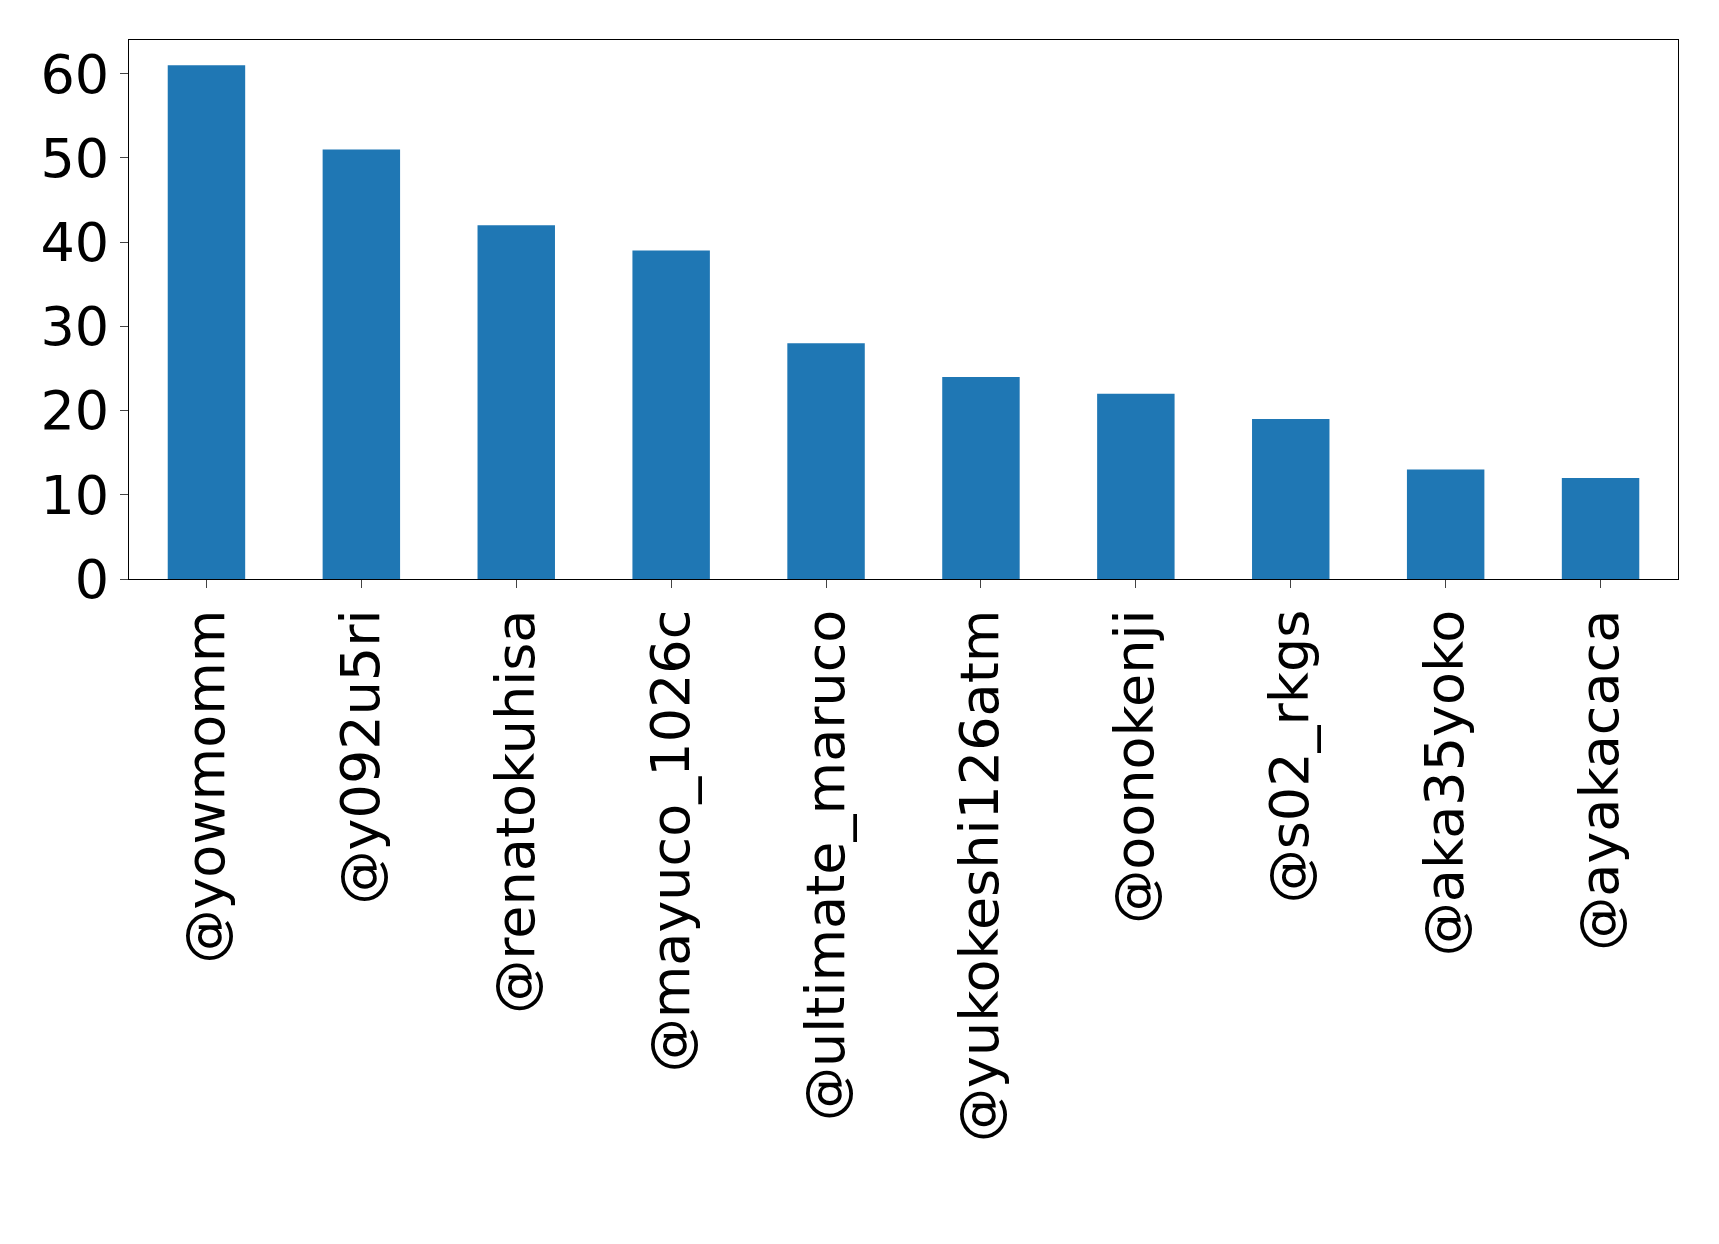 The image size is (1719, 1244). What do you see at coordinates (1290, 756) in the screenshot?
I see `x-tick-label: @s02_rkgs` at bounding box center [1290, 756].